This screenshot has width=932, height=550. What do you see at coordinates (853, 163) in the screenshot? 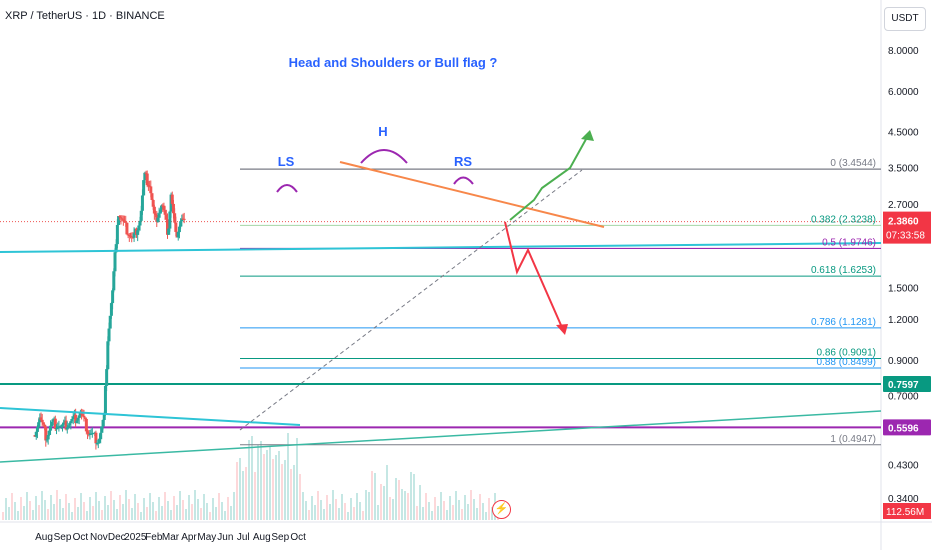
I see `fib-level-label: 0 (3.4544)` at bounding box center [853, 163].